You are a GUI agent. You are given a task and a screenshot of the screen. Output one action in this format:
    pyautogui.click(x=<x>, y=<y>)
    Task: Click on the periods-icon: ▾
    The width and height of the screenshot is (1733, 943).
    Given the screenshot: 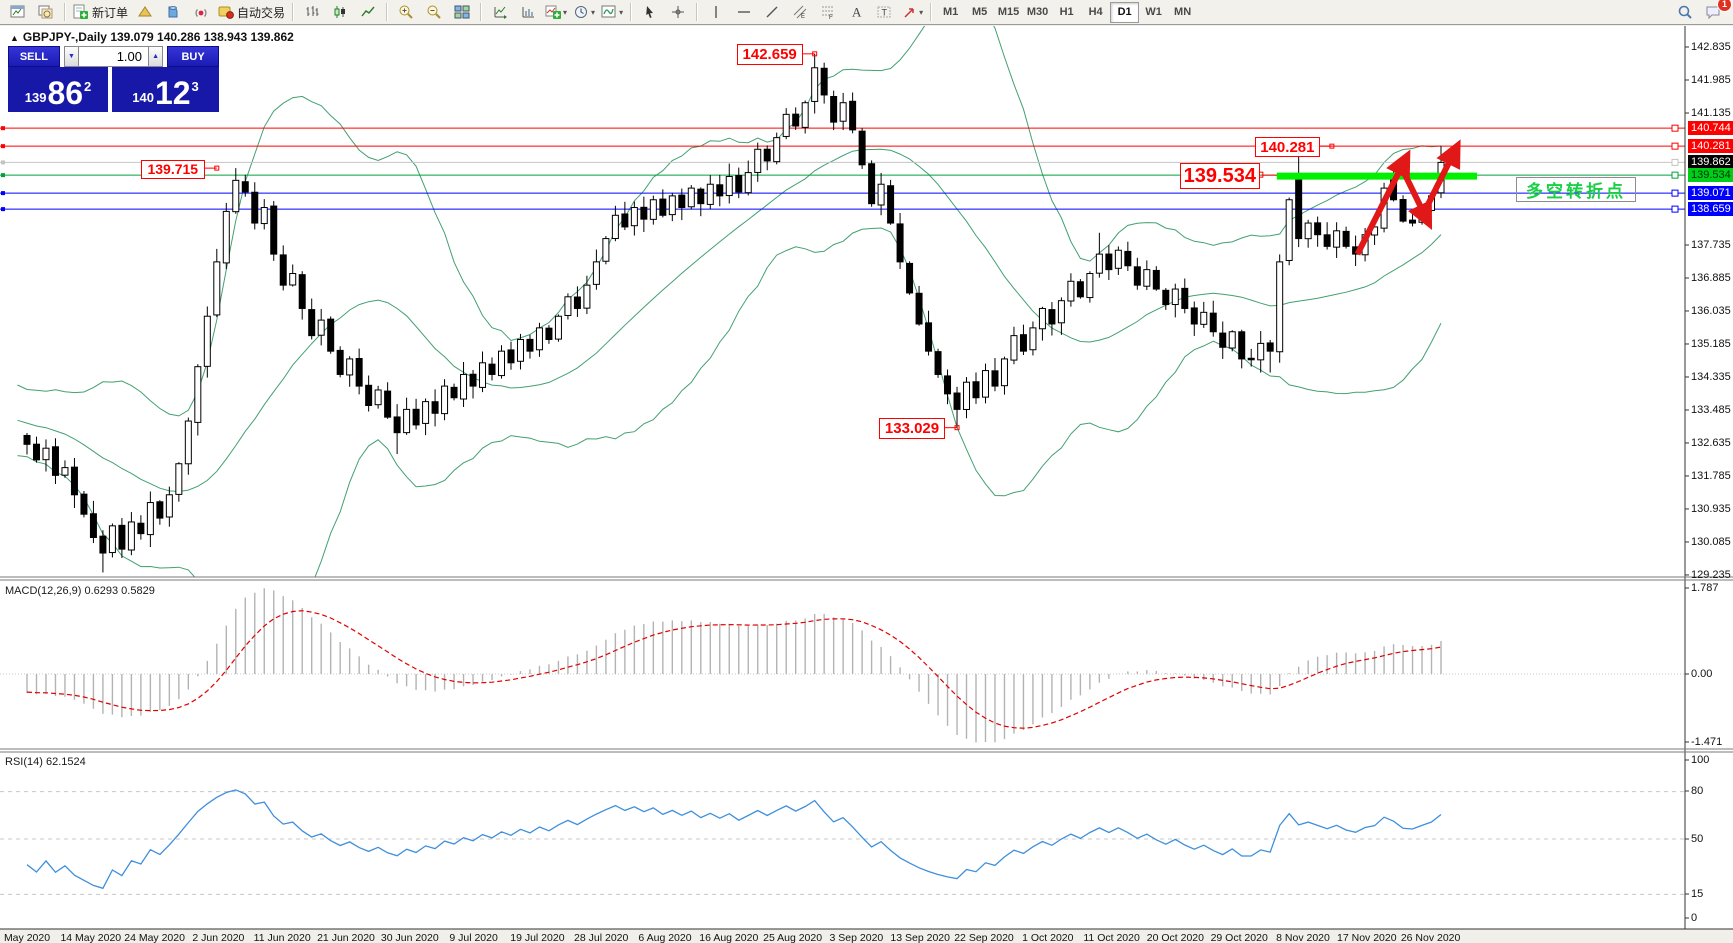 What is the action you would take?
    pyautogui.click(x=584, y=12)
    